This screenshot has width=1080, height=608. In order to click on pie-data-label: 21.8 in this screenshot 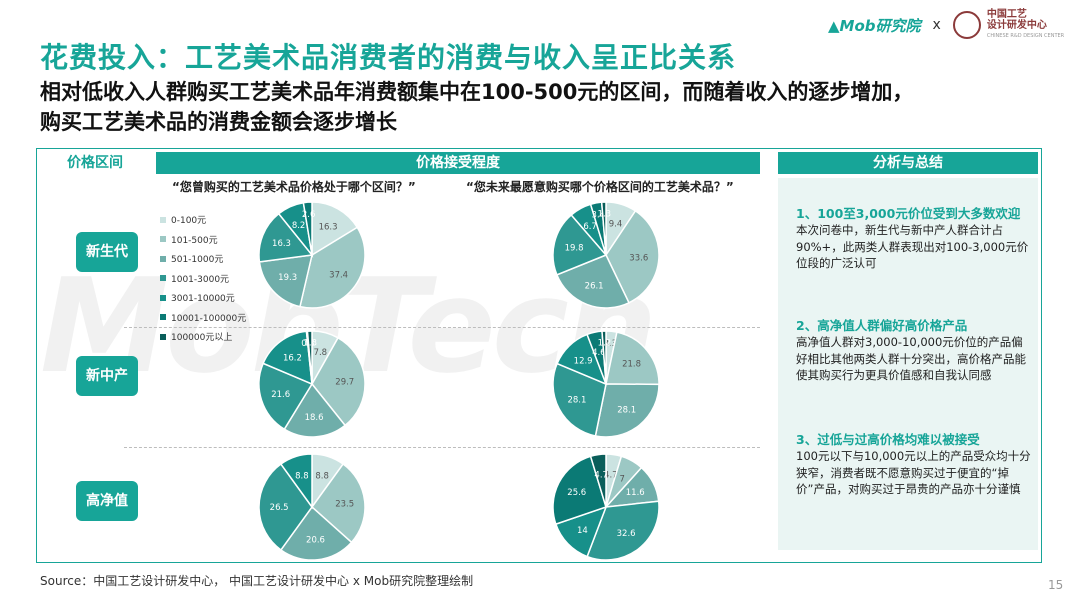, I will do `click(631, 364)`.